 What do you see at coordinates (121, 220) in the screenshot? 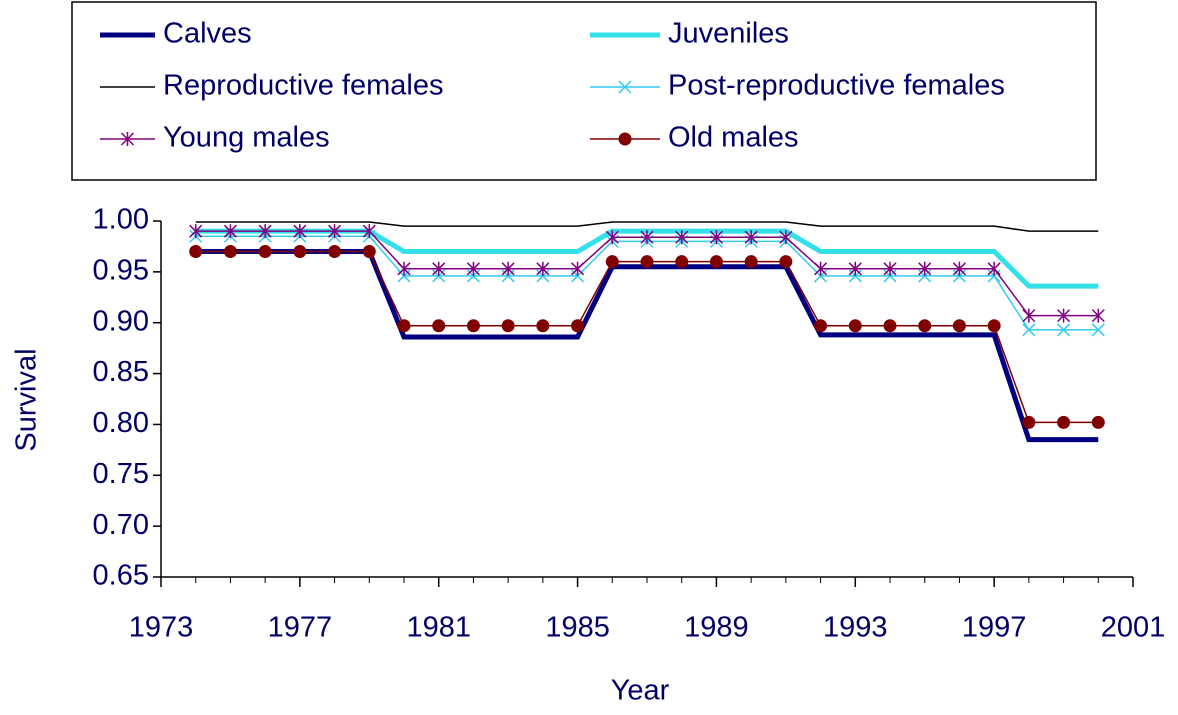
I see `y-tick-label: 1.00` at bounding box center [121, 220].